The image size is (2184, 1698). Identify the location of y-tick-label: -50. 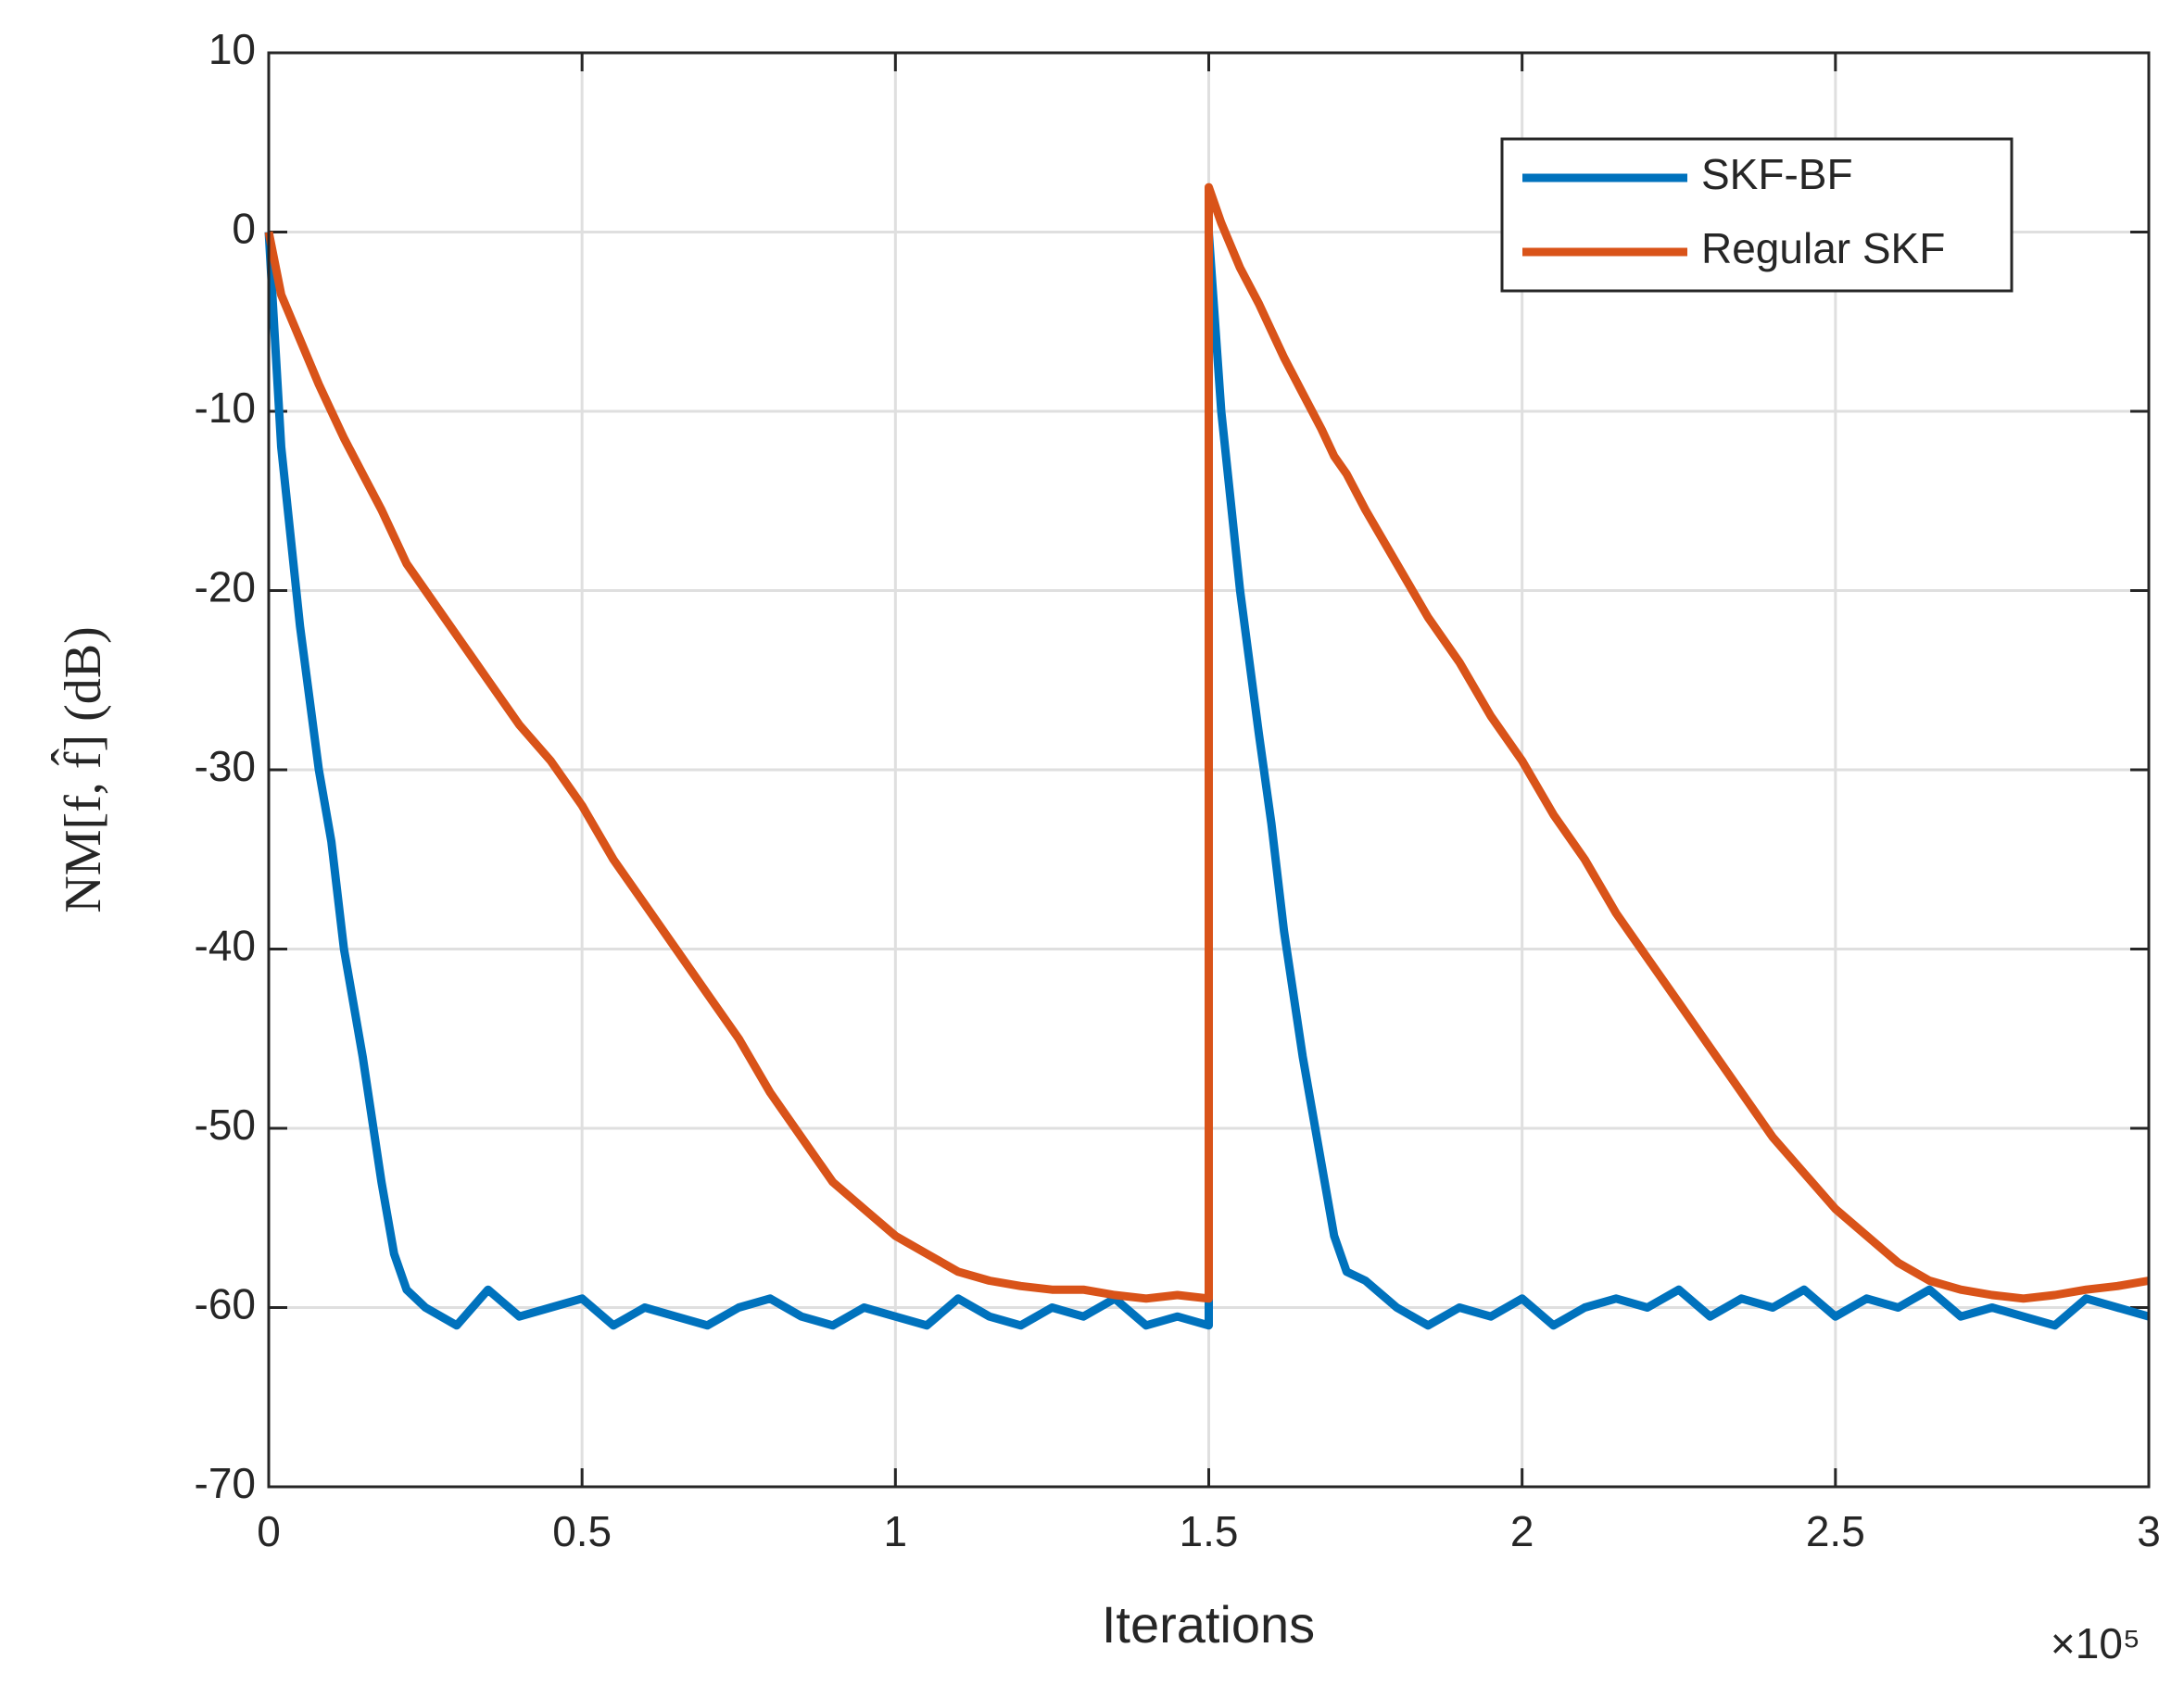
(225, 1125).